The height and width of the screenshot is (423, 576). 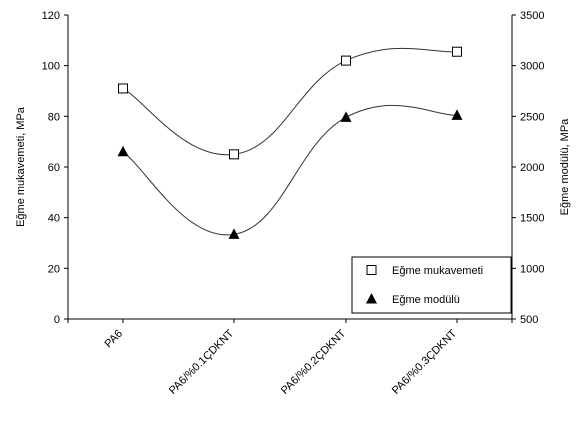 I want to click on right-tick-label: 1500, so click(x=532, y=219).